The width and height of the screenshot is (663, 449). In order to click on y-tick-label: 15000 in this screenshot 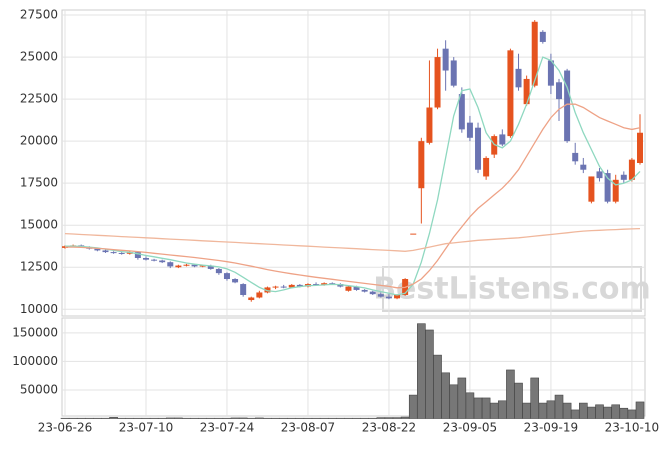, I will do `click(39, 225)`.